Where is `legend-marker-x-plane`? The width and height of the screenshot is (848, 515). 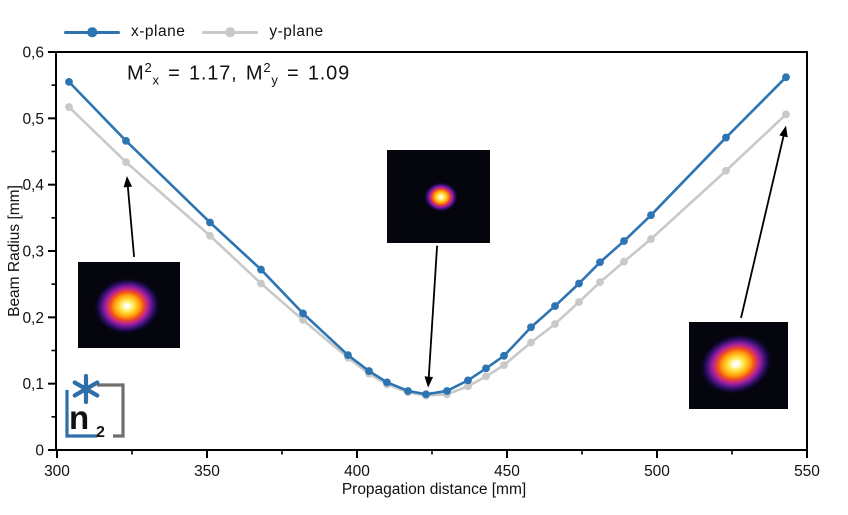 legend-marker-x-plane is located at coordinates (92, 32).